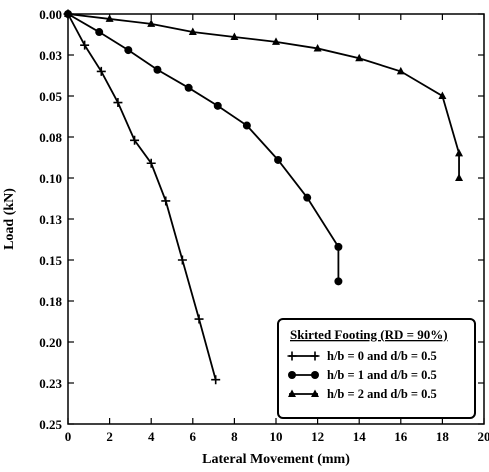 The image size is (489, 472). I want to click on x-tick-label: 18, so click(443, 436).